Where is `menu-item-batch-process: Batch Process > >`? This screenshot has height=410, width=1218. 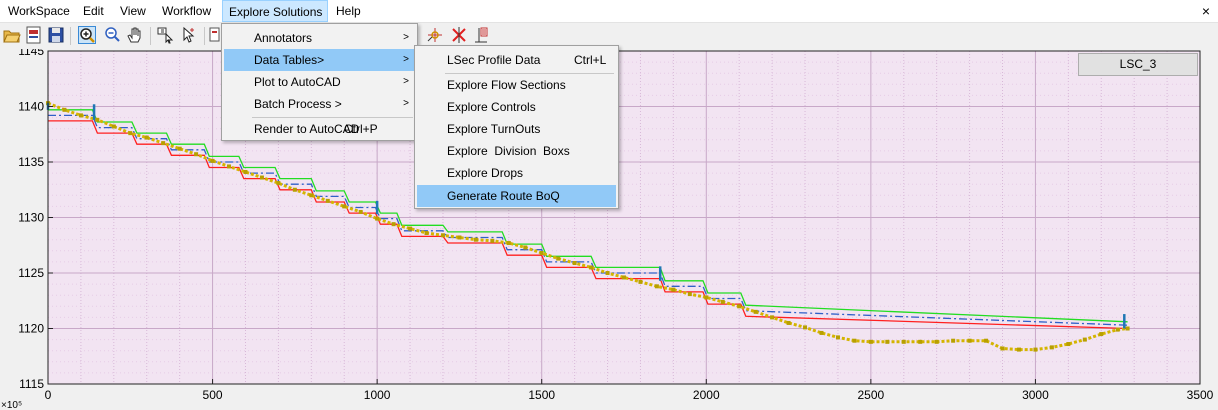
menu-item-batch-process: Batch Process > > is located at coordinates (319, 104).